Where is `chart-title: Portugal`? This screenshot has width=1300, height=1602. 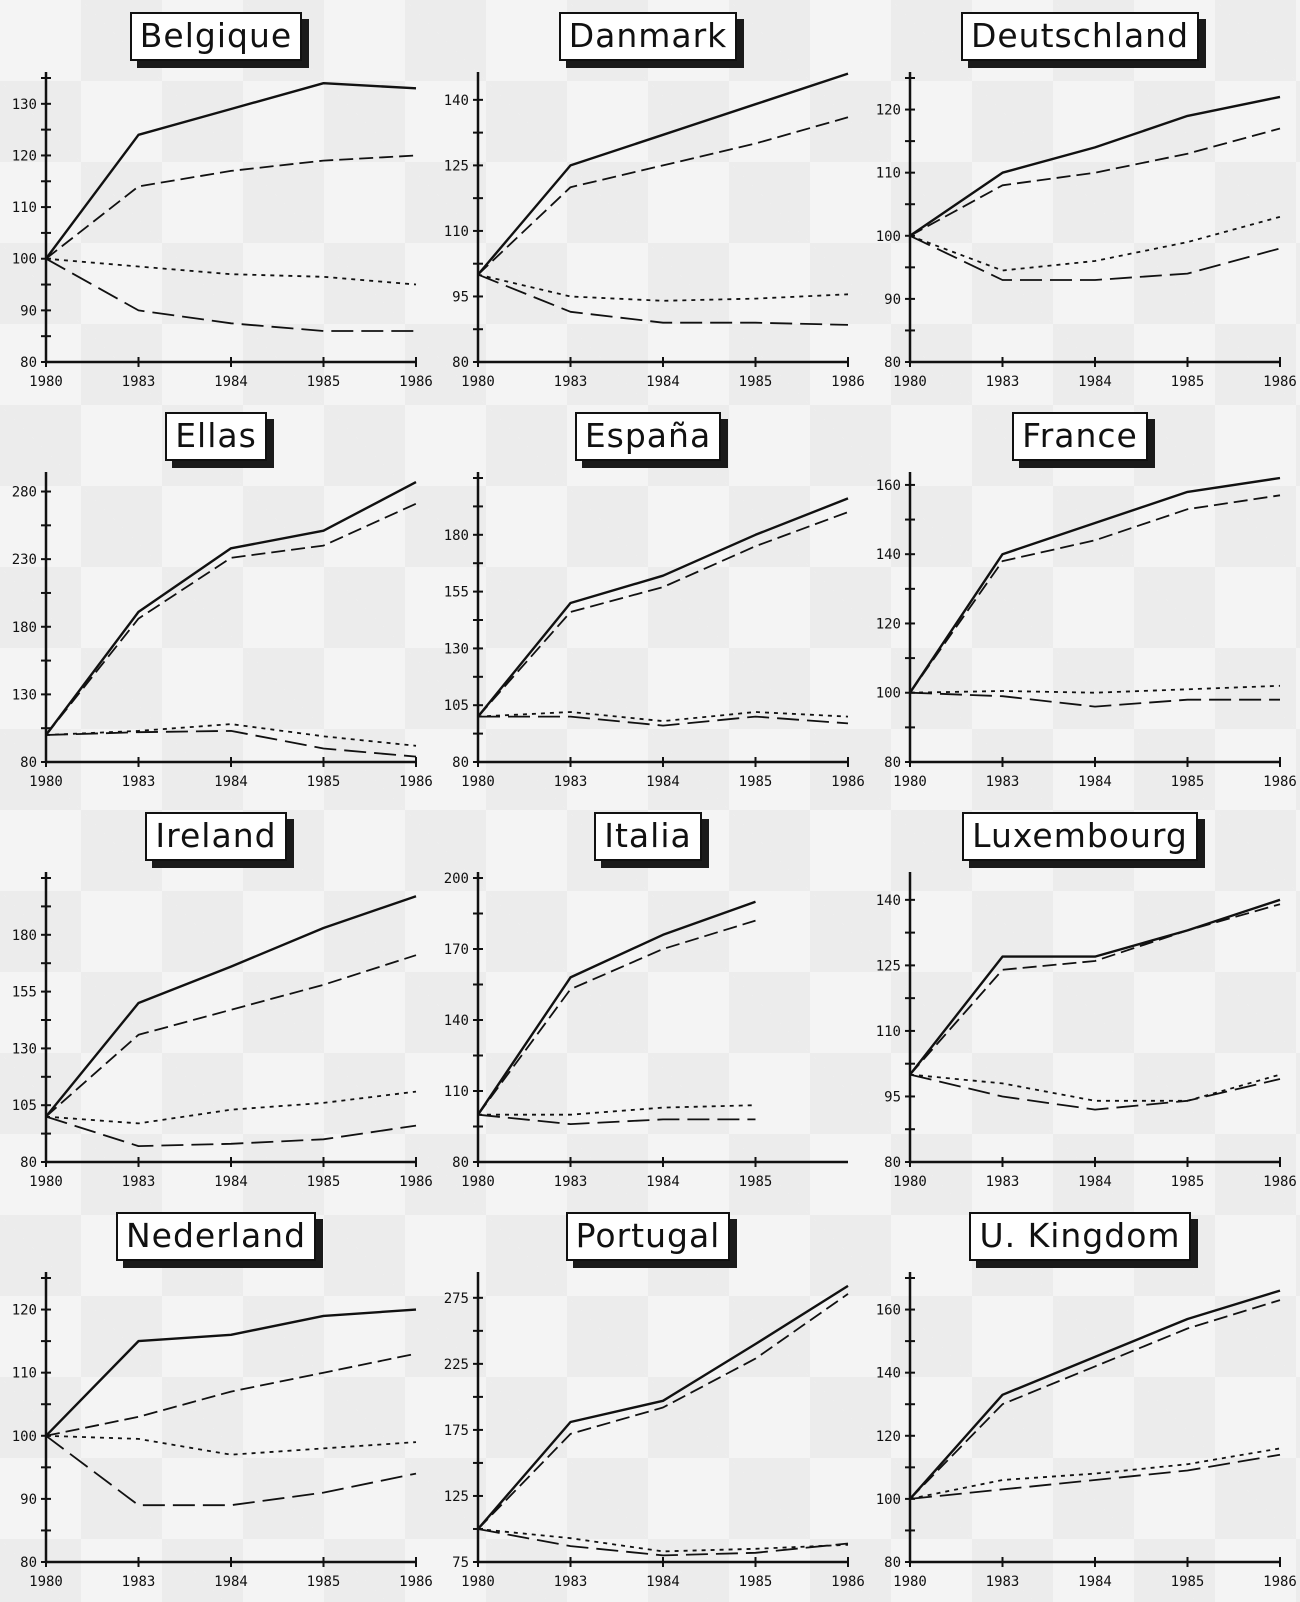 chart-title: Portugal is located at coordinates (648, 1236).